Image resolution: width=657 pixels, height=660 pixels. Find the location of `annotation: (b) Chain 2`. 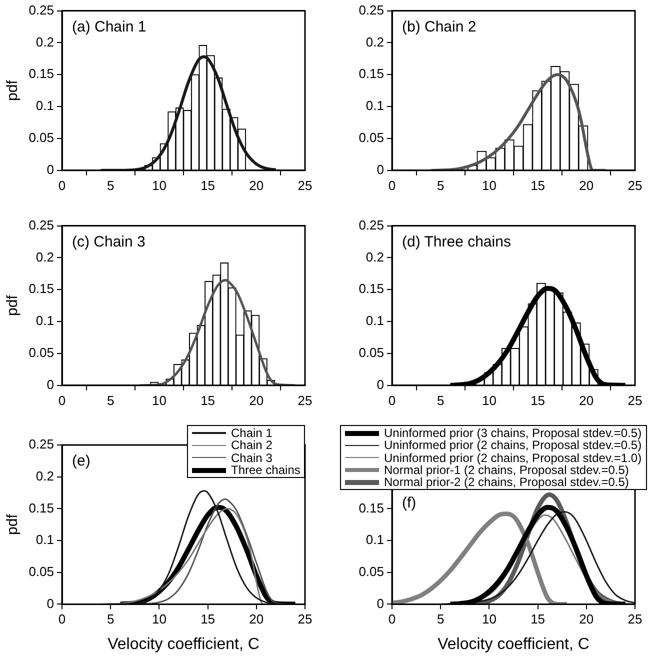

annotation: (b) Chain 2 is located at coordinates (439, 27).